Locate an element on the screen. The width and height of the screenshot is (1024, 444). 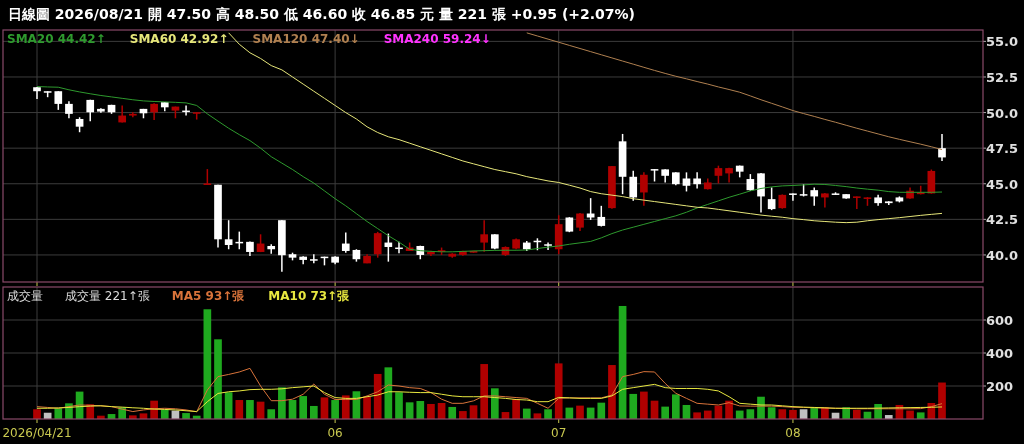
chart-title: 日線圖 2026/08/21 開 47.50 高 48.50 低 46.60 收 46.85 元 量 221 張 +0.95 (+2.07%) is located at coordinates (321, 14).